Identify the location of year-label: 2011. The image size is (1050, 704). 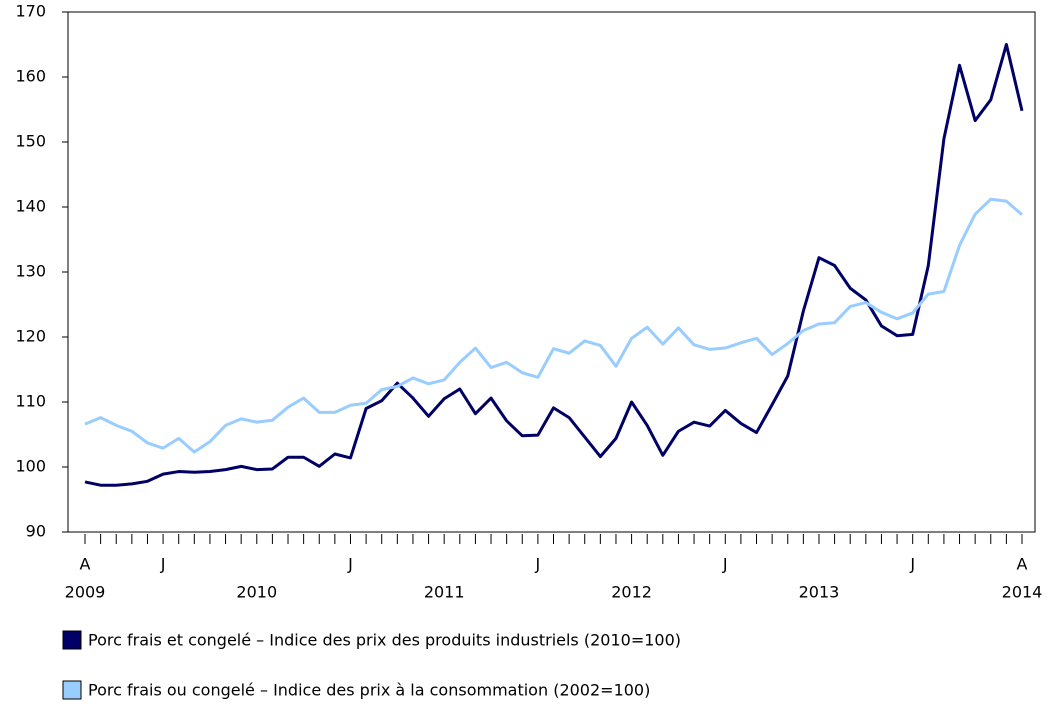
(444, 592).